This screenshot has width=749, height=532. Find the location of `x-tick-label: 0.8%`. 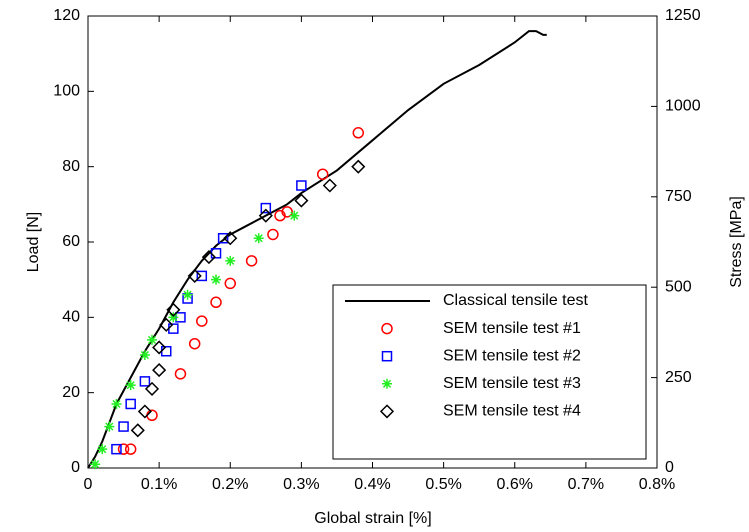

x-tick-label: 0.8% is located at coordinates (657, 484).